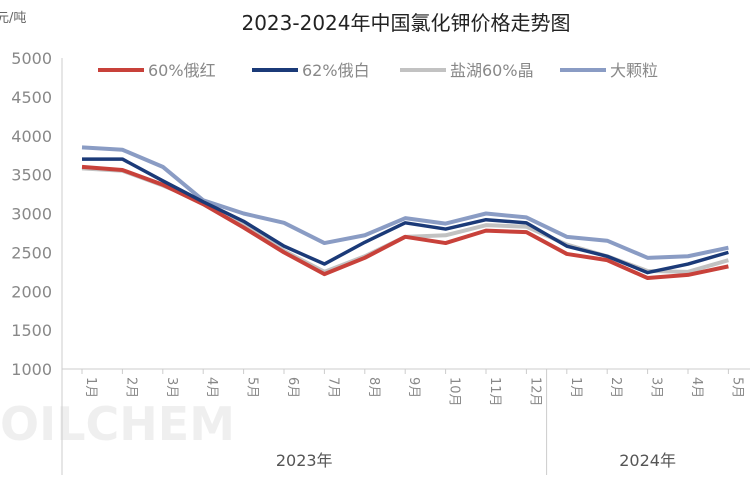 This screenshot has width=750, height=500. What do you see at coordinates (31, 136) in the screenshot?
I see `y-tick-label: 4000` at bounding box center [31, 136].